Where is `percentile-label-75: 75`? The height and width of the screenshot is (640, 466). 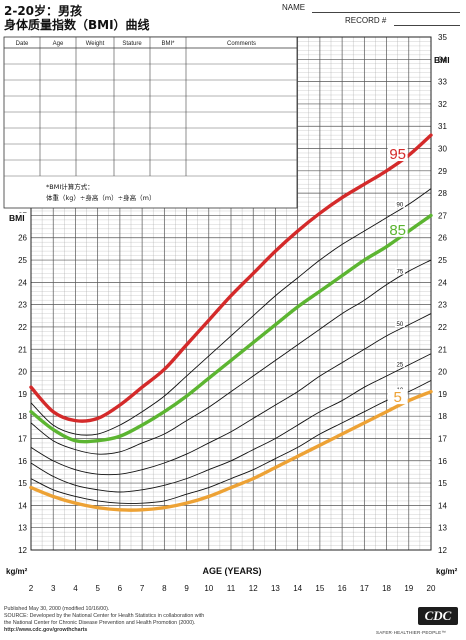
percentile-label-75: 75 is located at coordinates (400, 273).